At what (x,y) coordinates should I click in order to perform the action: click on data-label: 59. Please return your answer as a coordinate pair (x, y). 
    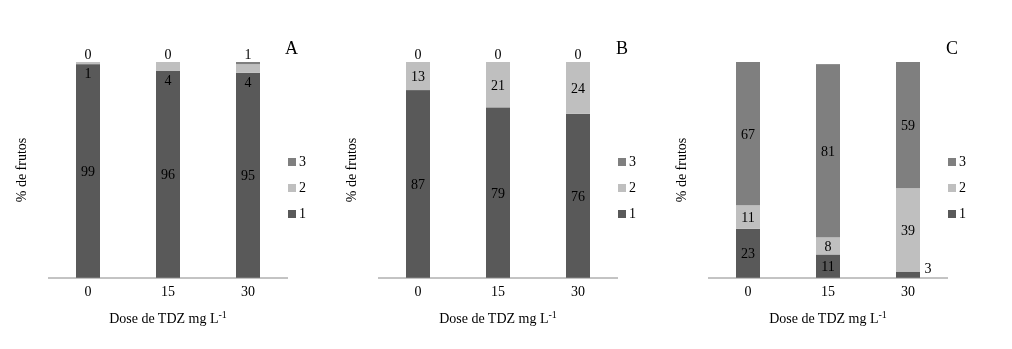
    Looking at the image, I should click on (908, 126).